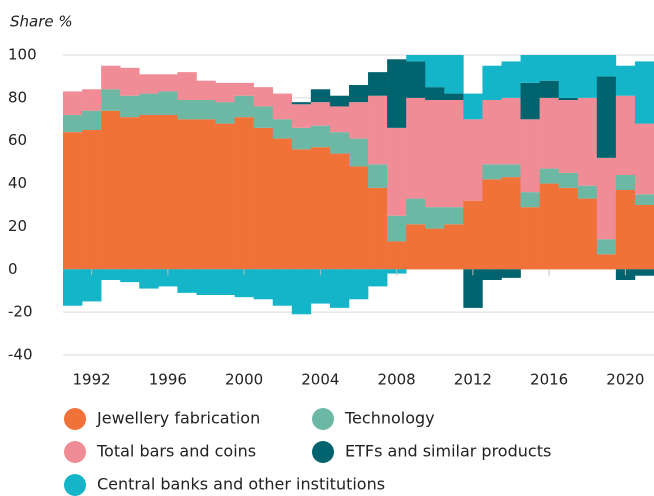 The image size is (654, 496). Describe the element at coordinates (20, 355) in the screenshot. I see `y-tick-label: -40` at that location.